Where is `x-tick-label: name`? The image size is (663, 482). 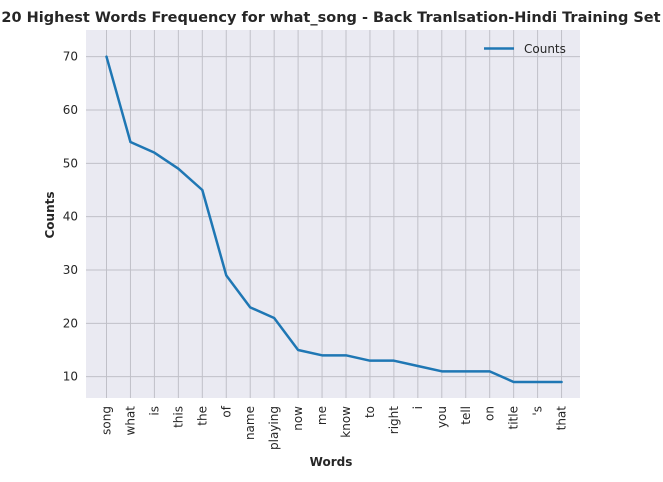
x-tick-label: name is located at coordinates (250, 423).